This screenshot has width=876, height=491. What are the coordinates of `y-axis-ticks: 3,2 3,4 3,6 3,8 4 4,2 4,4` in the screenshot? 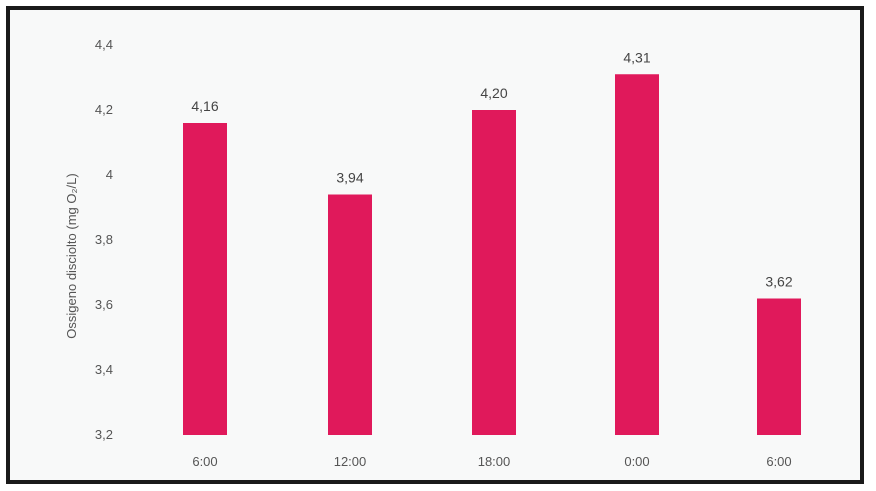 It's located at (104, 239).